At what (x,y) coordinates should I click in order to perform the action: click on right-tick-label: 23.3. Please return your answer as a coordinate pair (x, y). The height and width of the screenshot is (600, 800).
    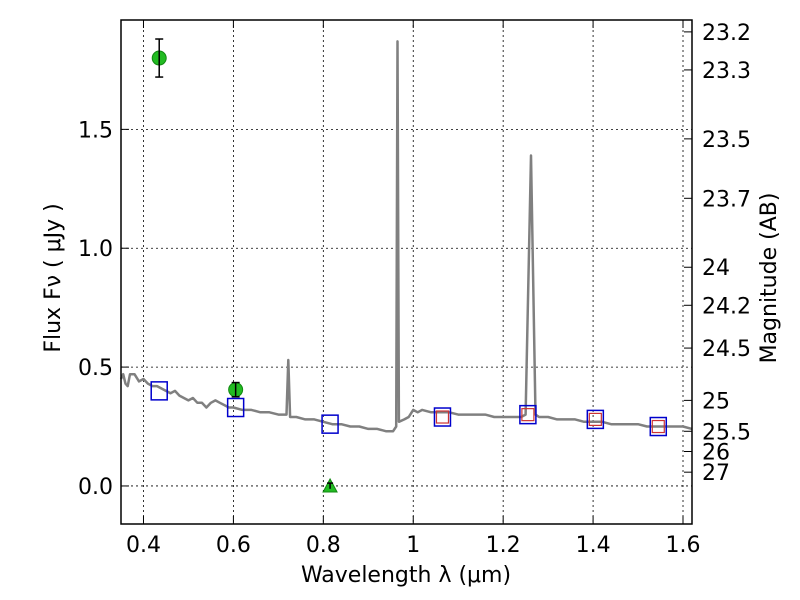
    Looking at the image, I should click on (726, 71).